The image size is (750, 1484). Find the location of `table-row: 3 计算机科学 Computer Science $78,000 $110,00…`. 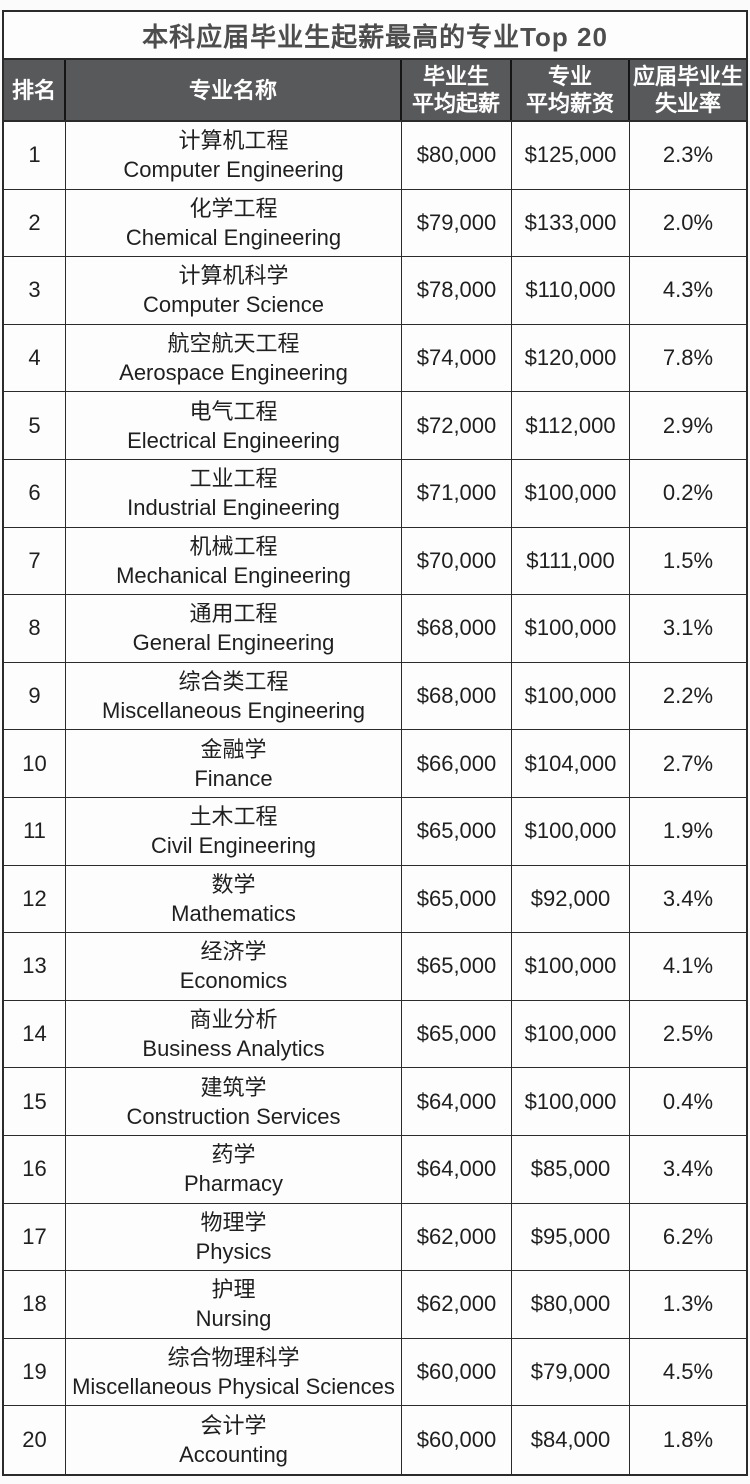

table-row: 3 计算机科学 Computer Science $78,000 $110,00… is located at coordinates (375, 291).